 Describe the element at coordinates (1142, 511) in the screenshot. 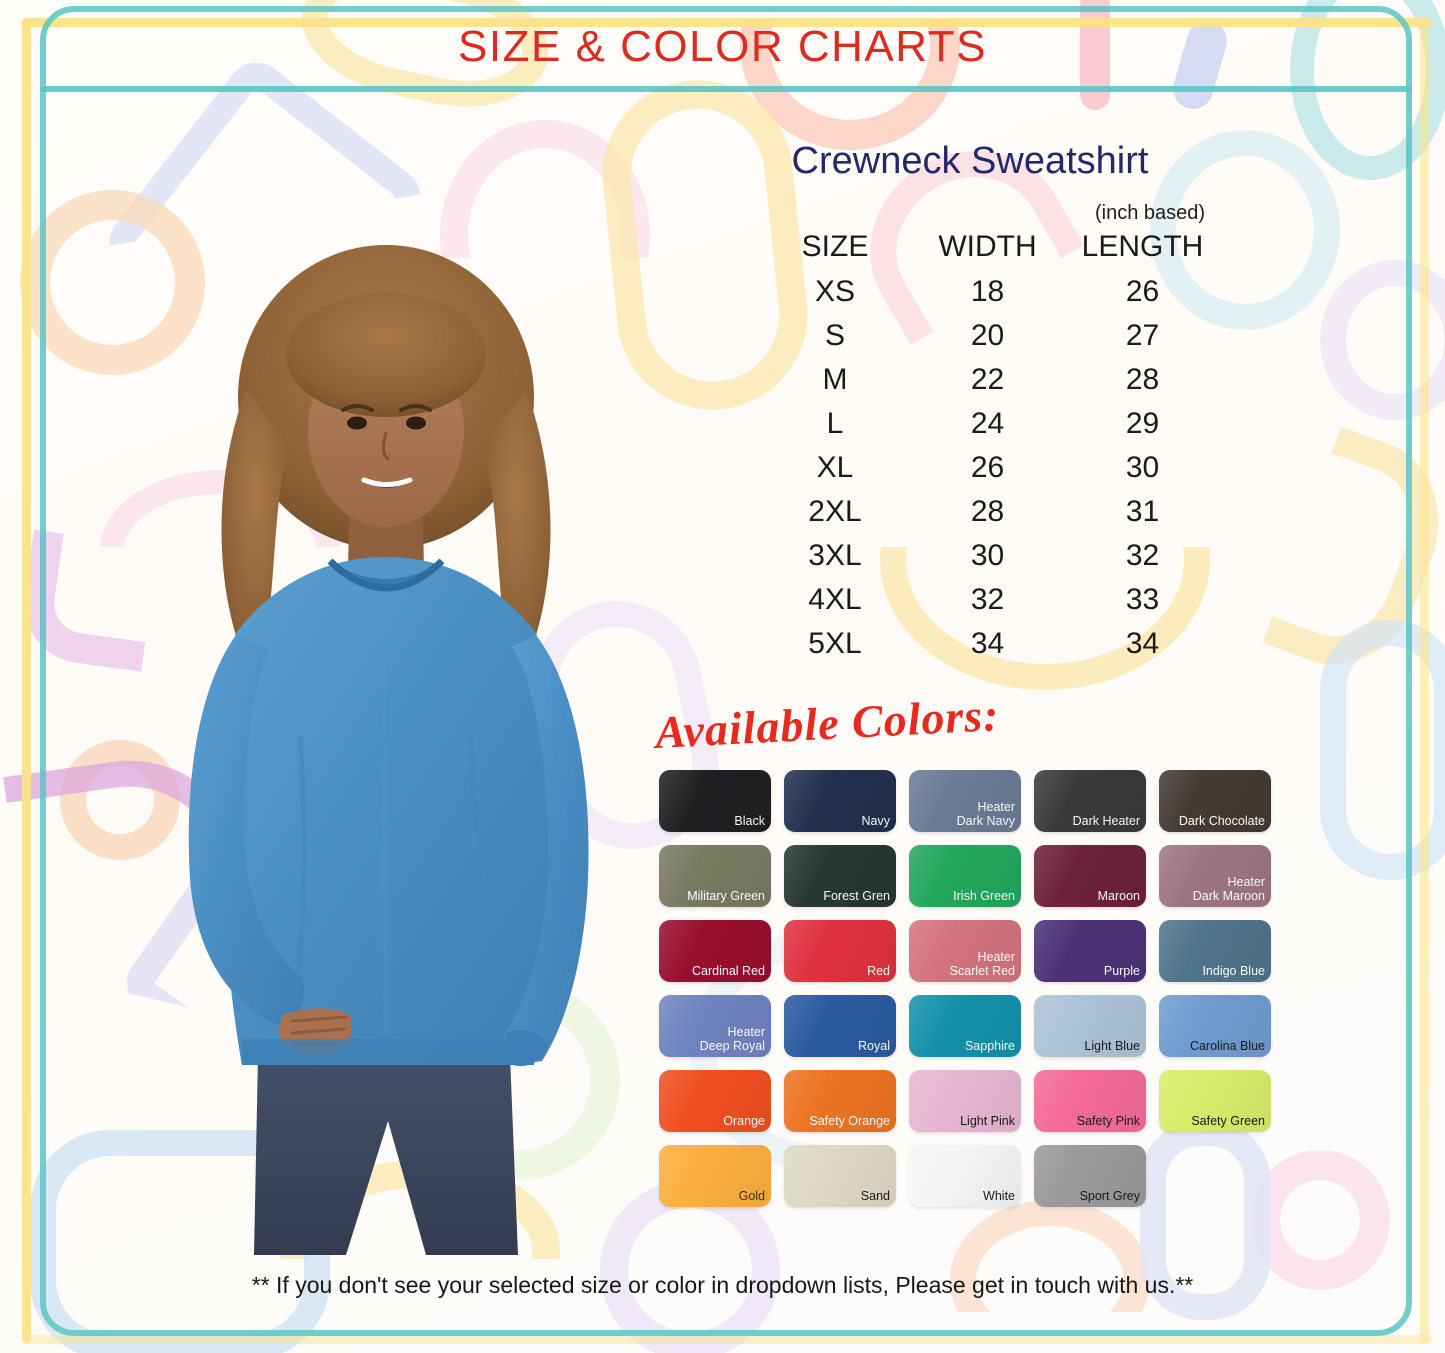

I see `cell-length: 31` at that location.